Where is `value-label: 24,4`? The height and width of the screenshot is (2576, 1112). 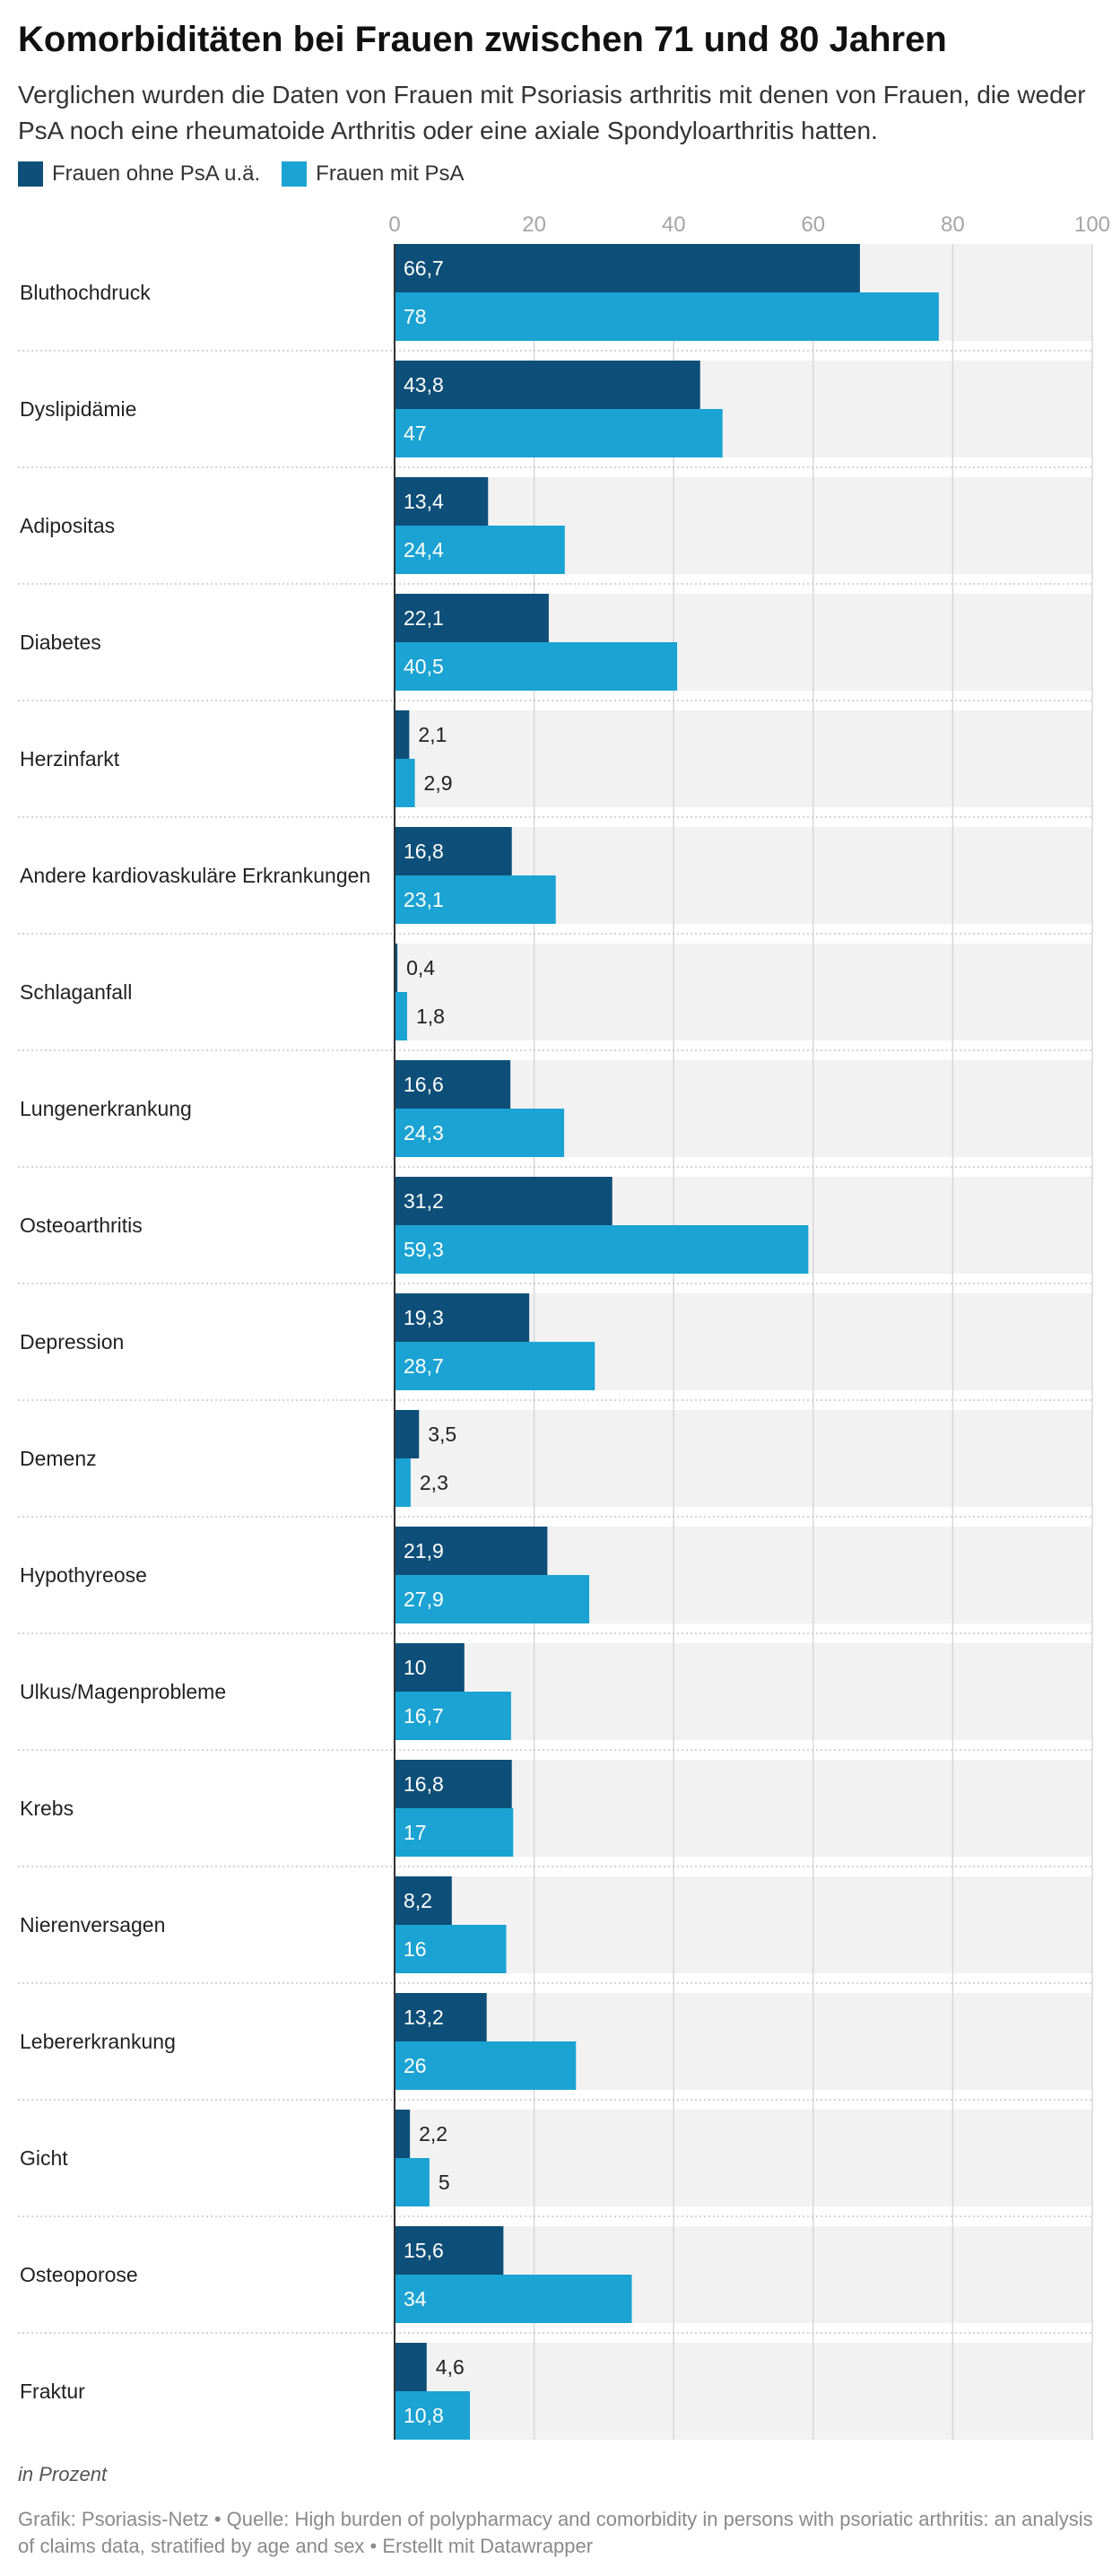
value-label: 24,4 is located at coordinates (424, 549).